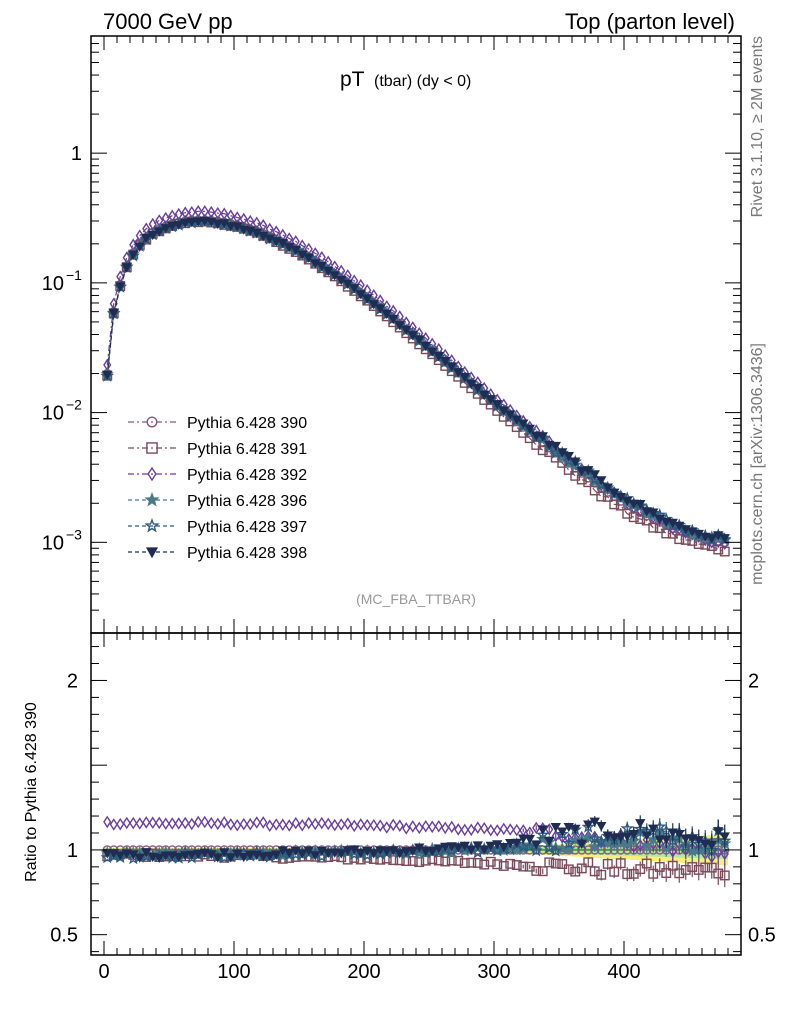 The width and height of the screenshot is (786, 1029). What do you see at coordinates (217, 423) in the screenshot?
I see `legend-entry: Pythia 6.428 390` at bounding box center [217, 423].